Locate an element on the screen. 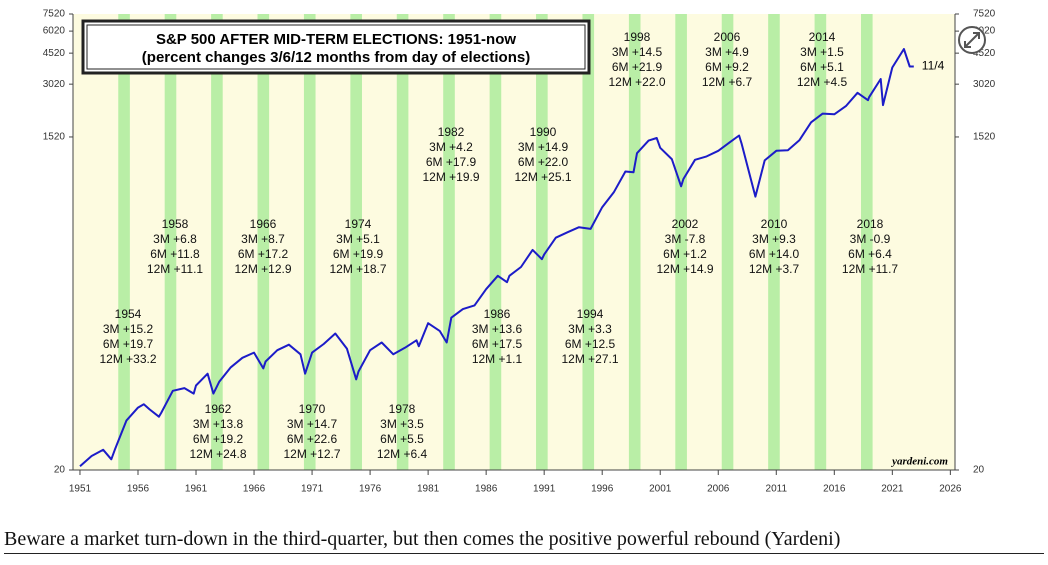  x-tick-label: 1976 is located at coordinates (370, 489).